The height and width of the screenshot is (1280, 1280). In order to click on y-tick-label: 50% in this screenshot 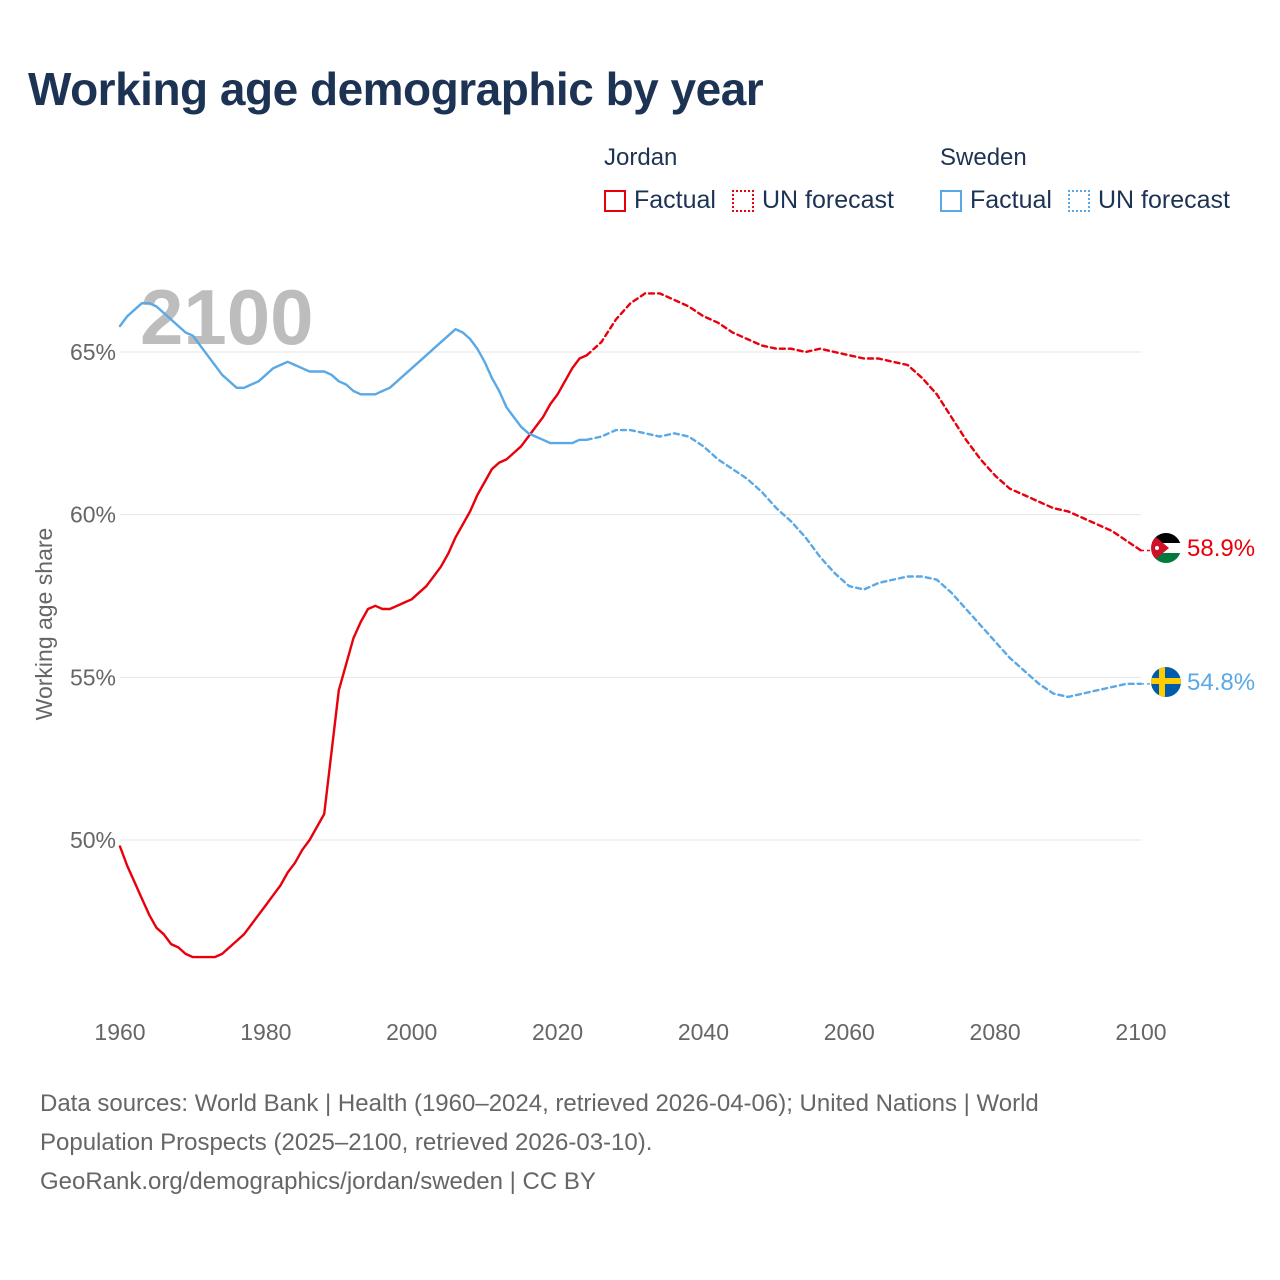, I will do `click(93, 840)`.